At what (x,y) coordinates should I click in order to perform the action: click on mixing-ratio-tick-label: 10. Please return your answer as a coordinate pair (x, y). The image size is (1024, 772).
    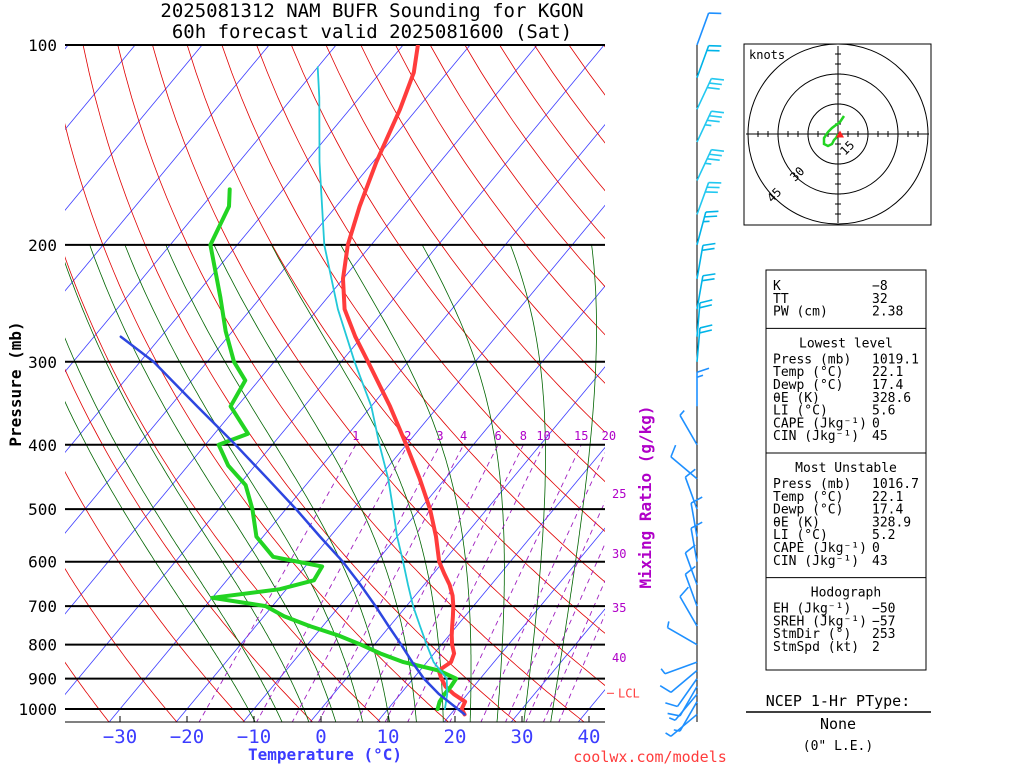
    Looking at the image, I should click on (543, 436).